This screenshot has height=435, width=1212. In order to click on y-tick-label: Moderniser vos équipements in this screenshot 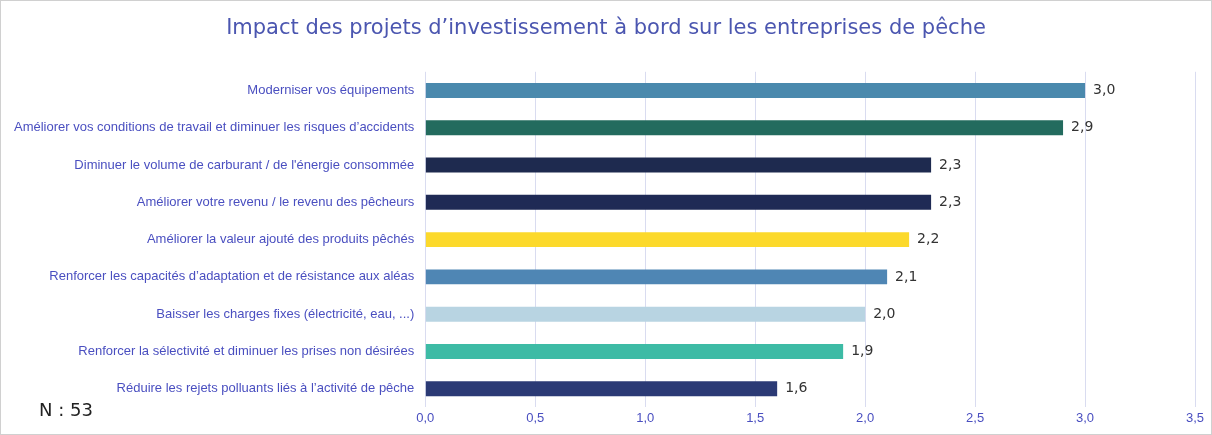, I will do `click(331, 90)`.